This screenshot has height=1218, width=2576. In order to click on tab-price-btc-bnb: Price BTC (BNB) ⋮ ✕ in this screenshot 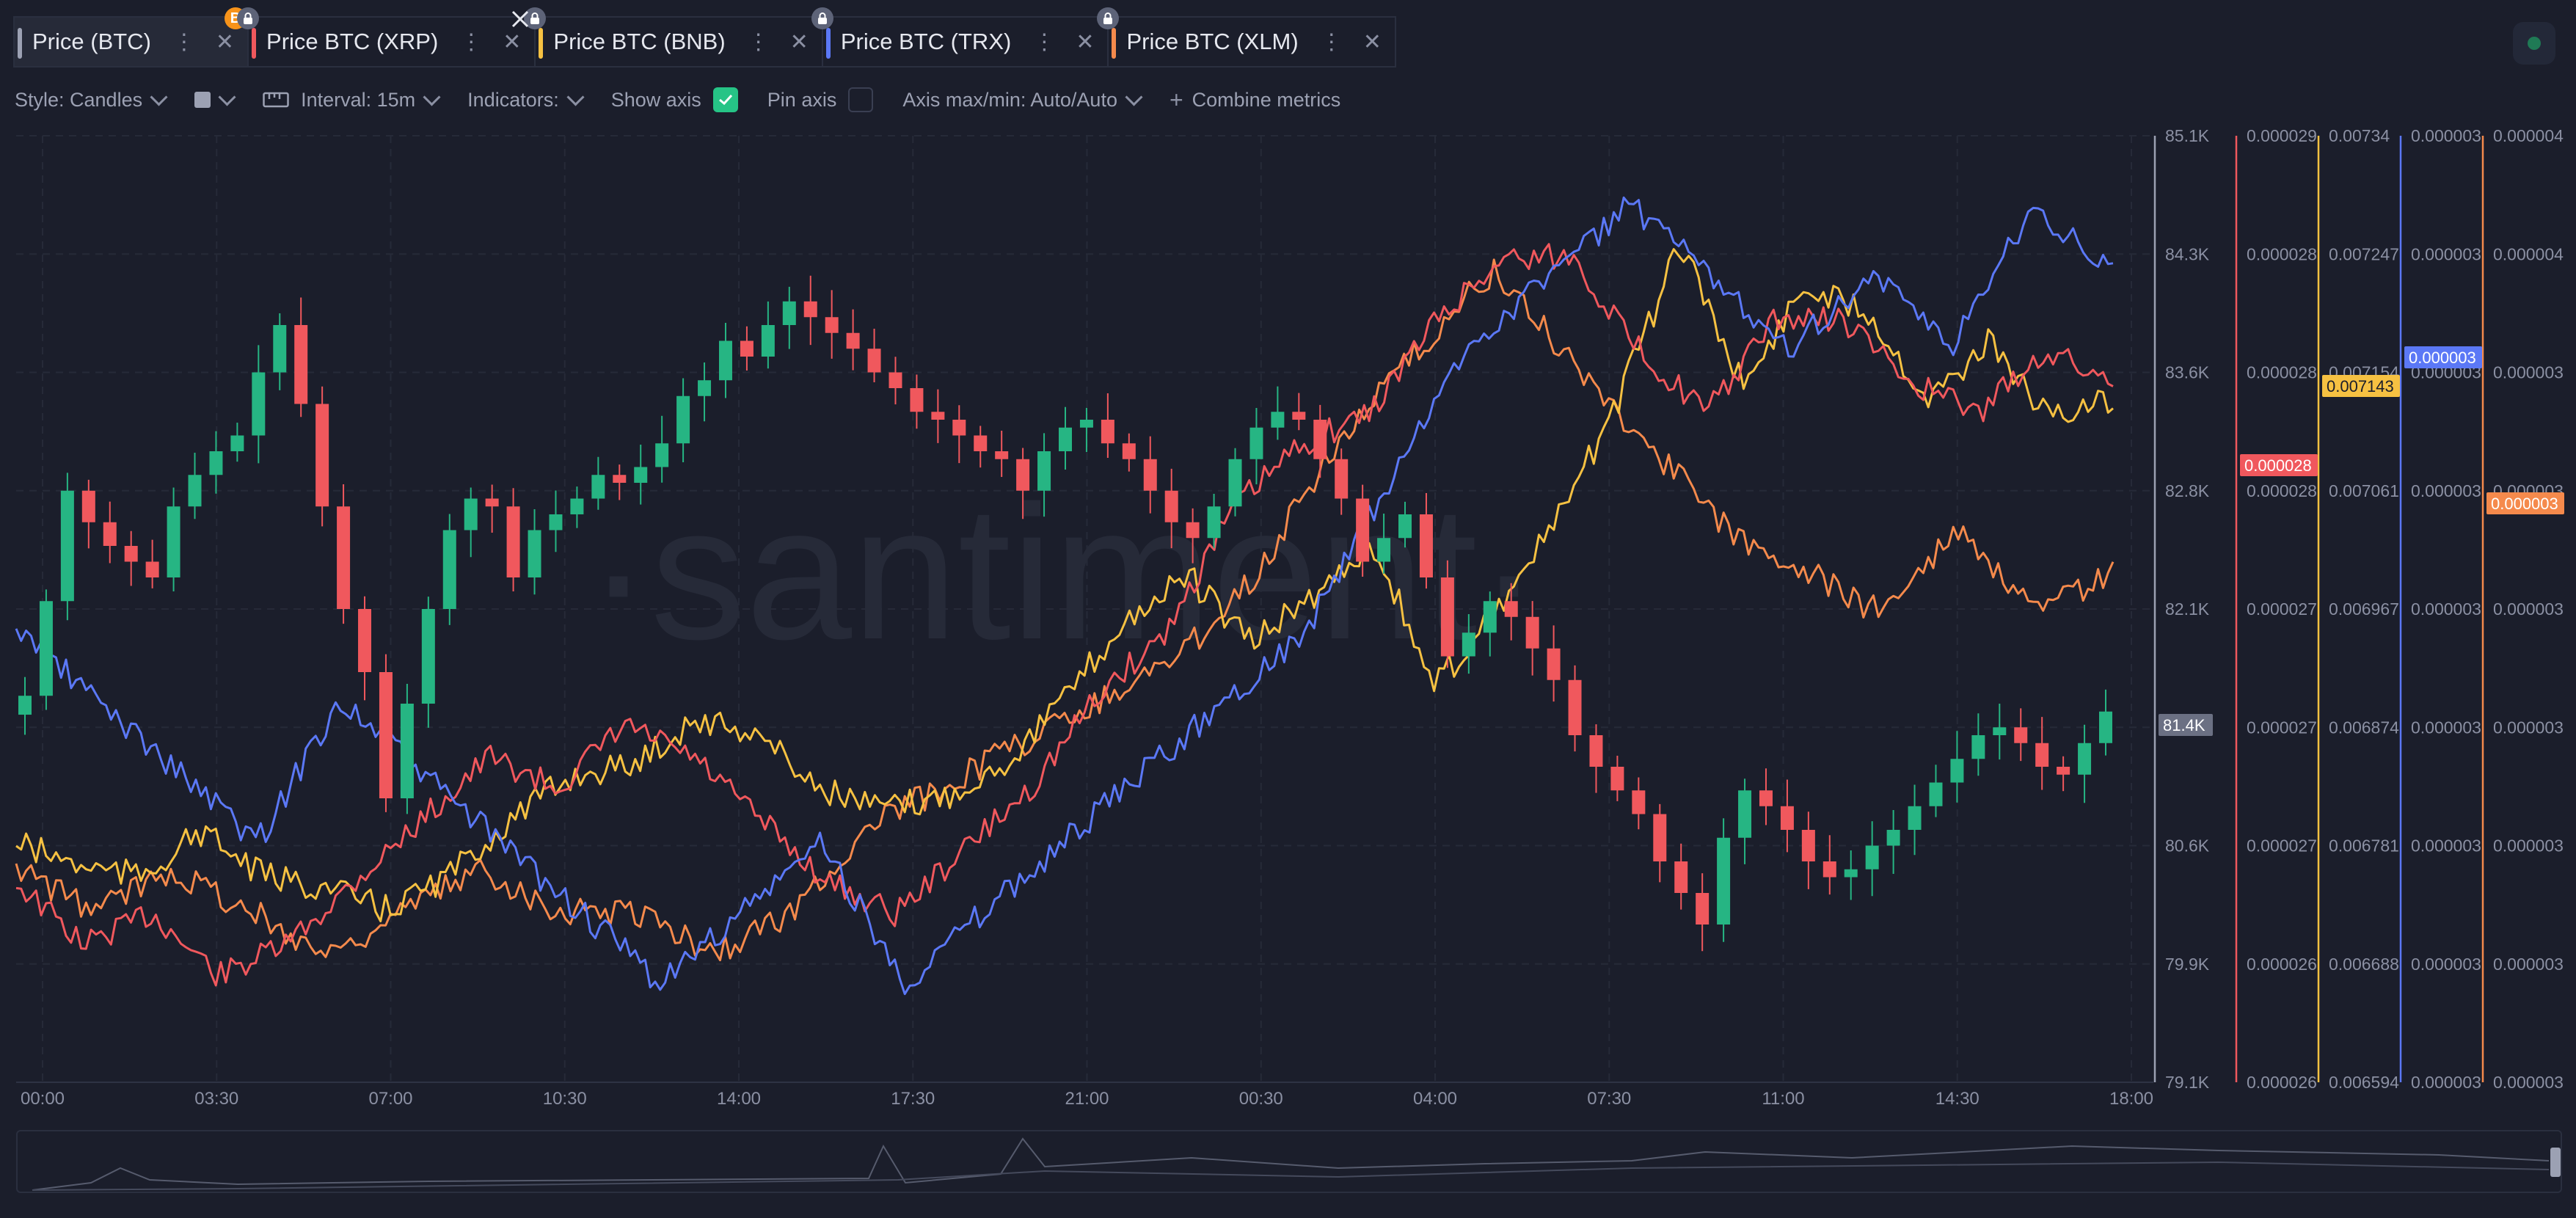, I will do `click(673, 37)`.